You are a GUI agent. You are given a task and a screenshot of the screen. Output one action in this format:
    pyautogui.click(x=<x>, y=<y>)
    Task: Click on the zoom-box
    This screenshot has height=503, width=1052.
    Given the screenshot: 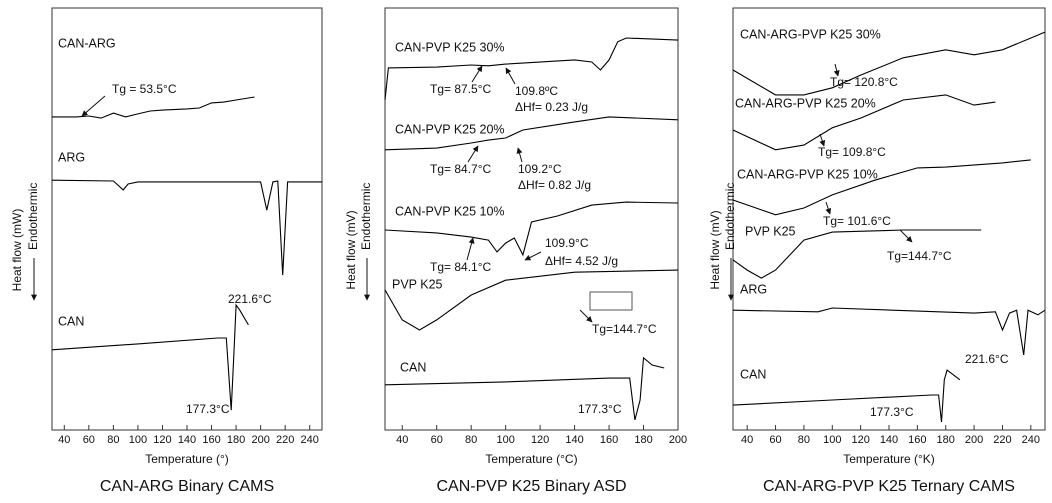 What is the action you would take?
    pyautogui.click(x=611, y=301)
    